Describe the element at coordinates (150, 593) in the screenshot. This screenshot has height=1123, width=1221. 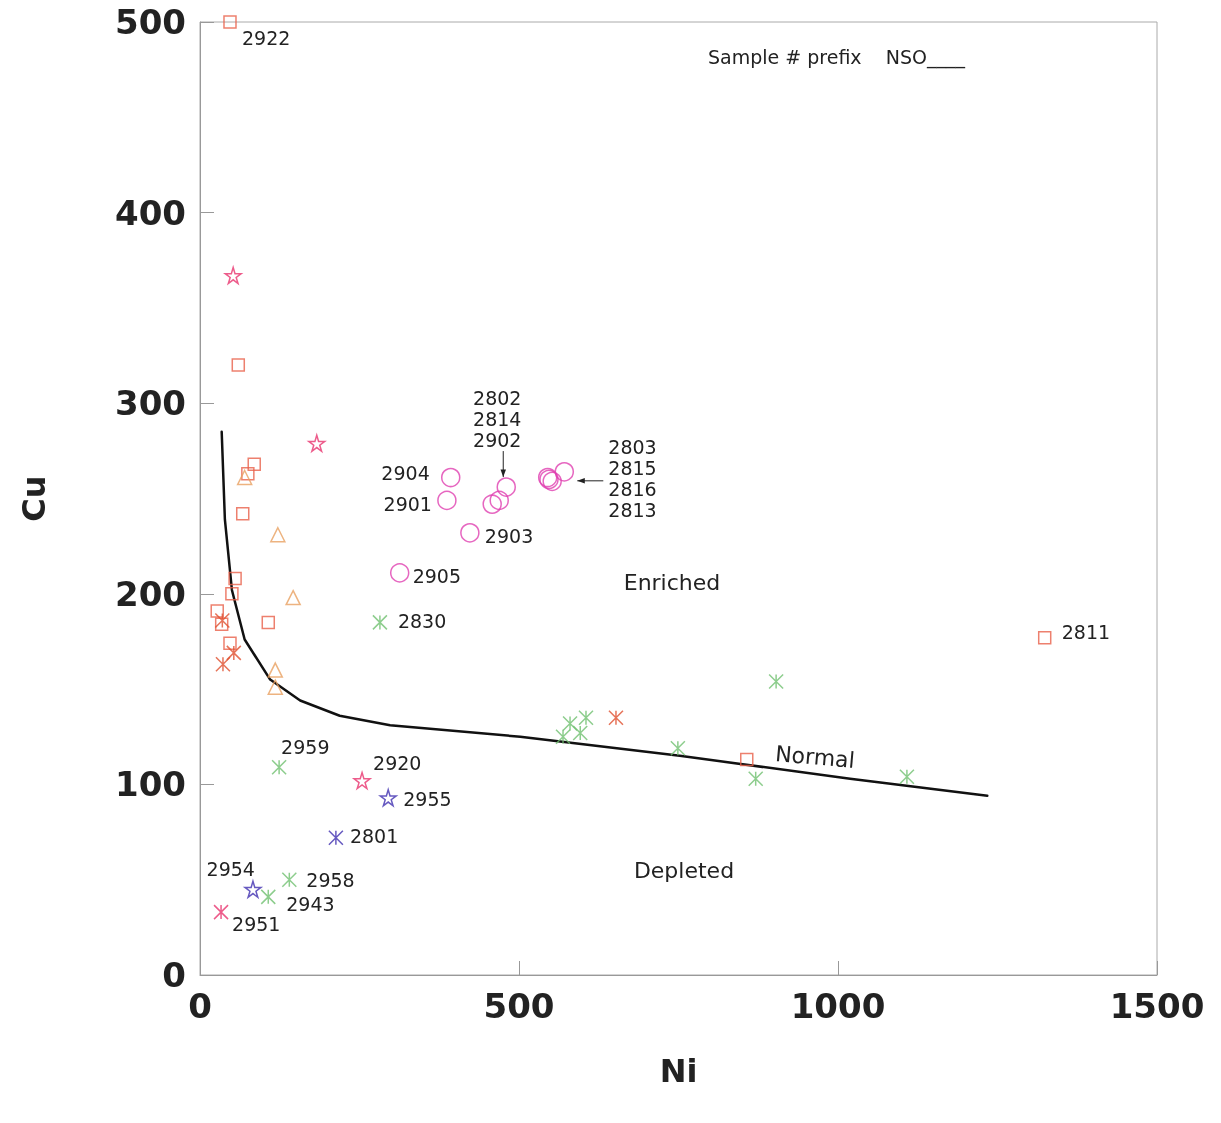
I see `y-tick-label: 200` at that location.